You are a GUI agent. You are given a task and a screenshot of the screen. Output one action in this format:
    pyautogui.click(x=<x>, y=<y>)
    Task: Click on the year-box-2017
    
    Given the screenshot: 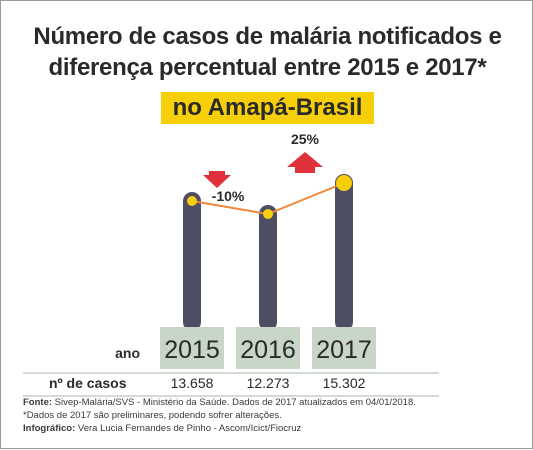 What is the action you would take?
    pyautogui.click(x=344, y=348)
    